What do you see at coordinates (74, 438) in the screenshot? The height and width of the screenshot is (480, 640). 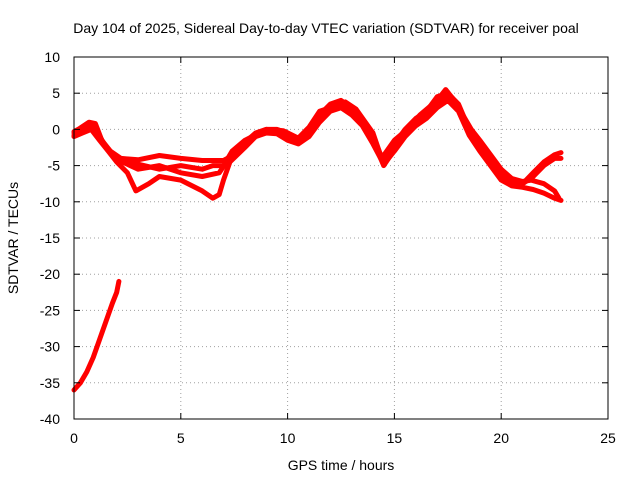 I see `x-tick-label: 0` at bounding box center [74, 438].